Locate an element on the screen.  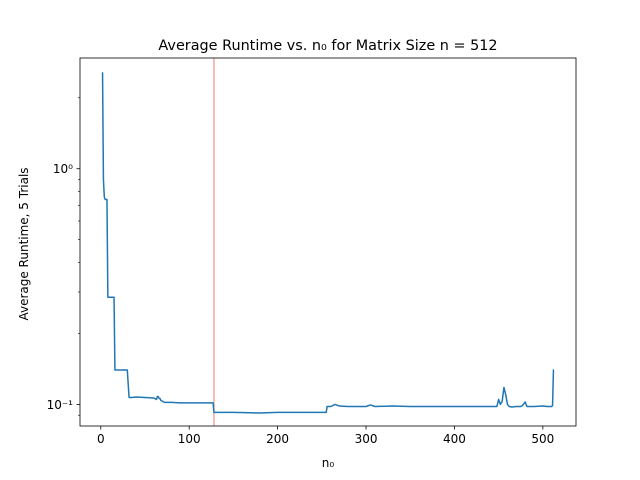
y-axis-label: Average Runtime, 5 Trials is located at coordinates (24, 243).